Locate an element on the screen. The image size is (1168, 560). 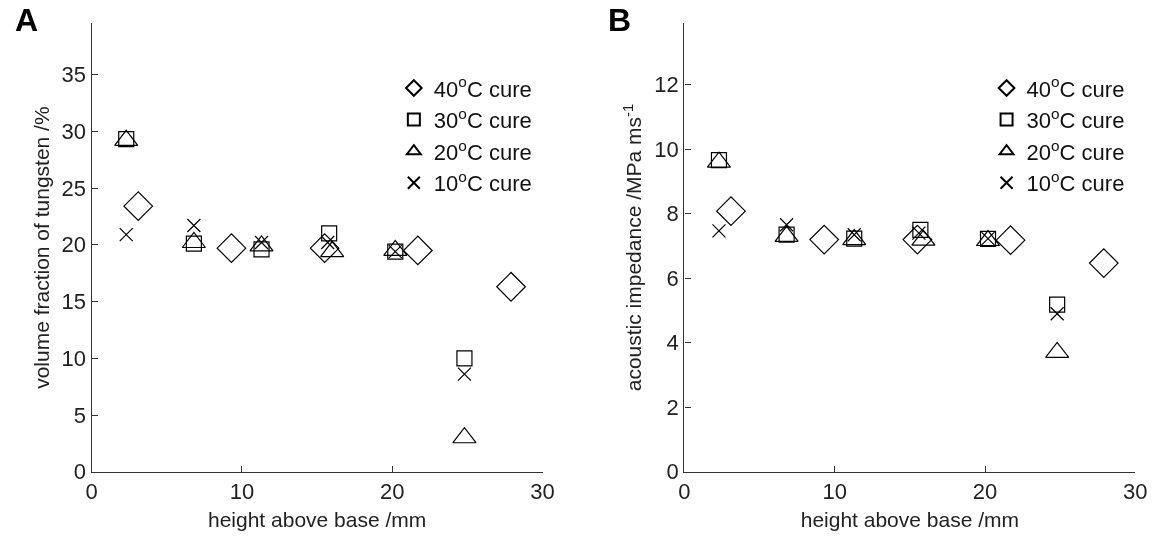
y-axis-title: volume fraction of tungsten /% is located at coordinates (41, 247).